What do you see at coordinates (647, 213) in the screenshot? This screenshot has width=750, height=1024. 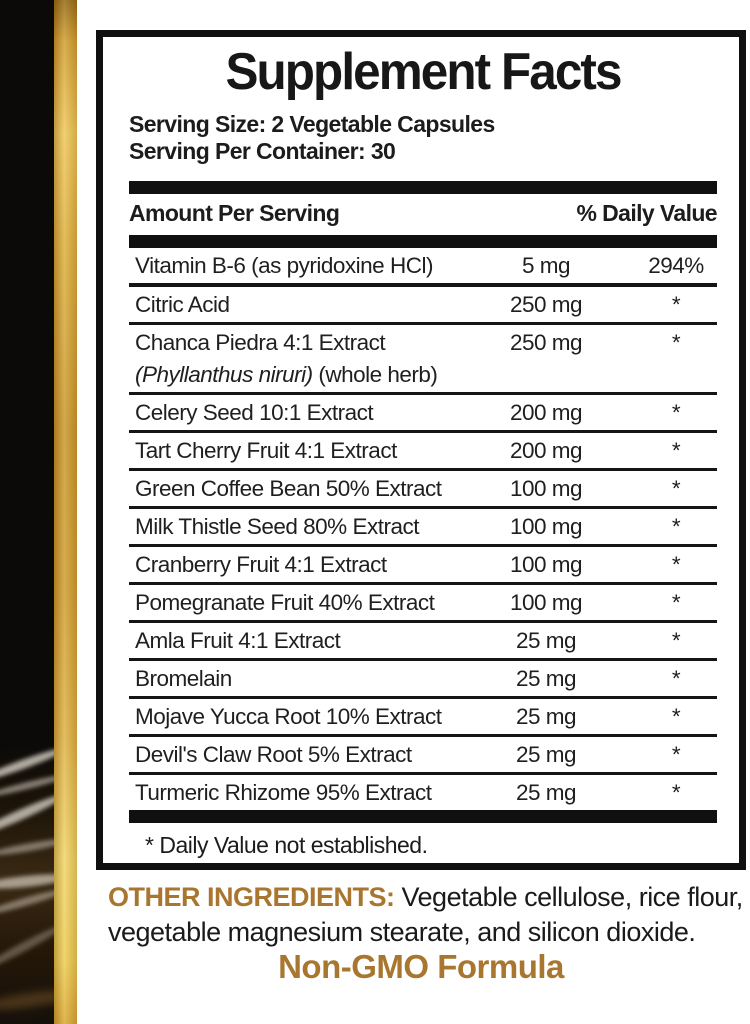 I see `daily-value-header: % Daily Value` at bounding box center [647, 213].